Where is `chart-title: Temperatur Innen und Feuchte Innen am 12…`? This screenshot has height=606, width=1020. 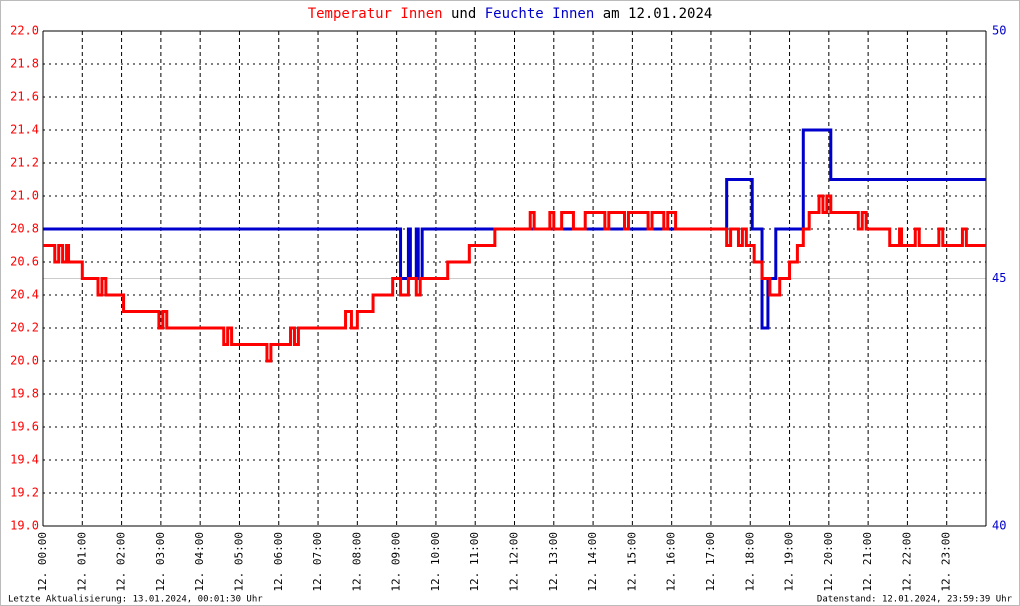 chart-title: Temperatur Innen und Feuchte Innen am 12… is located at coordinates (510, 14).